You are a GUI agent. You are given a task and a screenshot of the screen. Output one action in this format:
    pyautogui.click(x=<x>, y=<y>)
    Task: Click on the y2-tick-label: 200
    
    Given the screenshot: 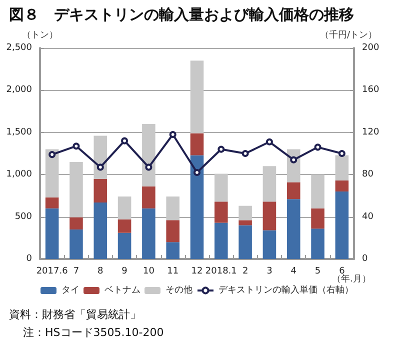 What is the action you would take?
    pyautogui.click(x=371, y=48)
    